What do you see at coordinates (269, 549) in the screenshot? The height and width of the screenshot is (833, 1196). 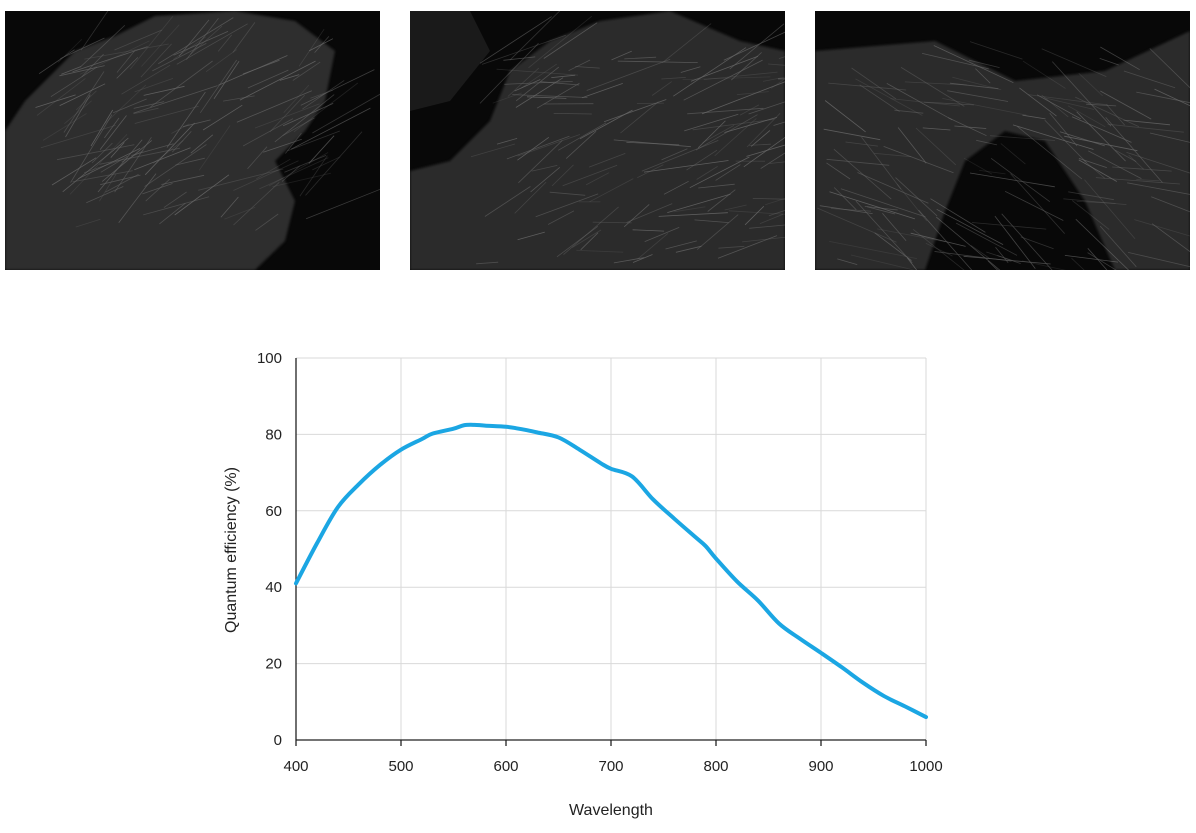 I see `y-tick-labels: 0 20 40 60 80 100` at bounding box center [269, 549].